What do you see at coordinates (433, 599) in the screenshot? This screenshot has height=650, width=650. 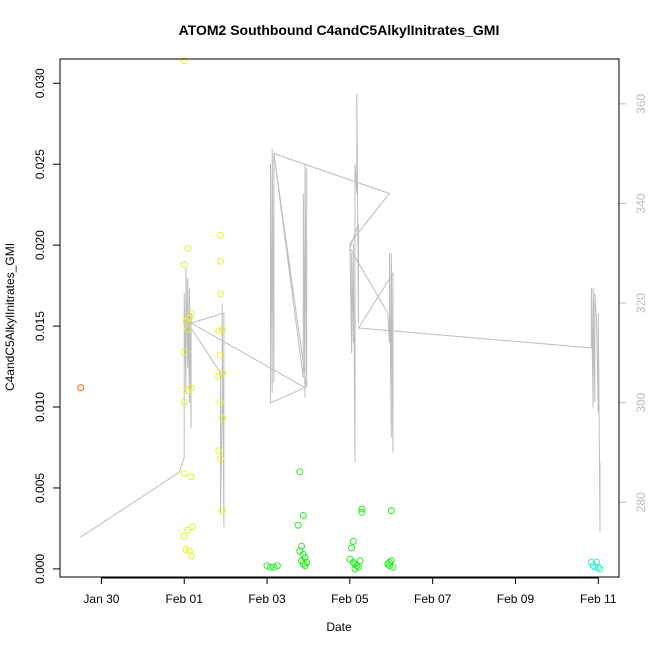 I see `x-tick-label: Feb 07` at bounding box center [433, 599].